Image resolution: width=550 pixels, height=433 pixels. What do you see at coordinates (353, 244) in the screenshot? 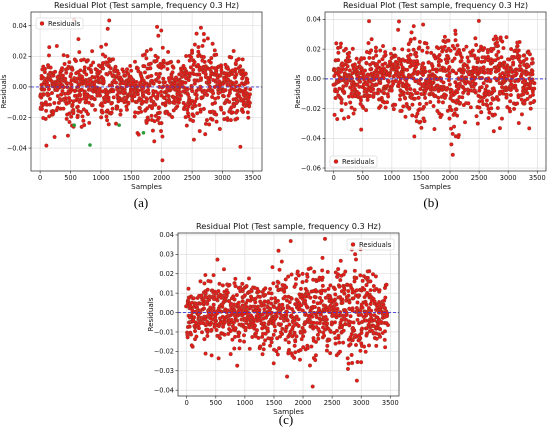
I see `legend-marker` at bounding box center [353, 244].